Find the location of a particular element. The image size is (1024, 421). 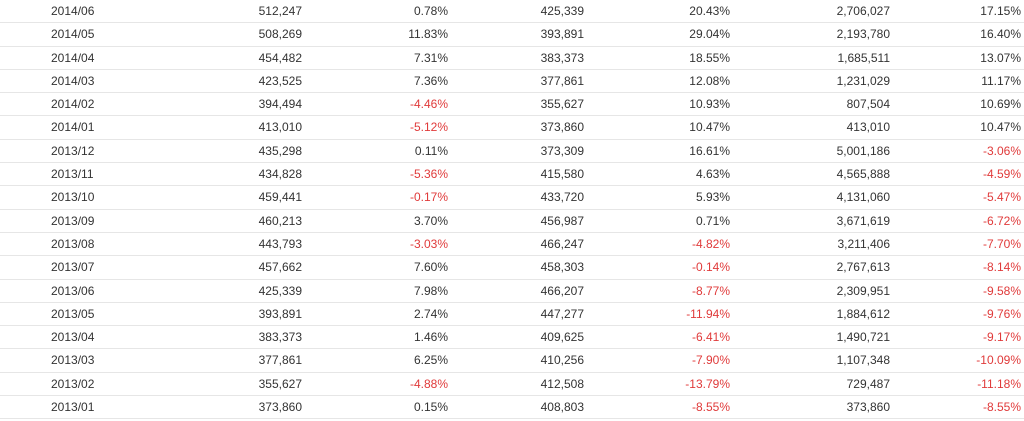

cell-change: -0.17% is located at coordinates (428, 197).